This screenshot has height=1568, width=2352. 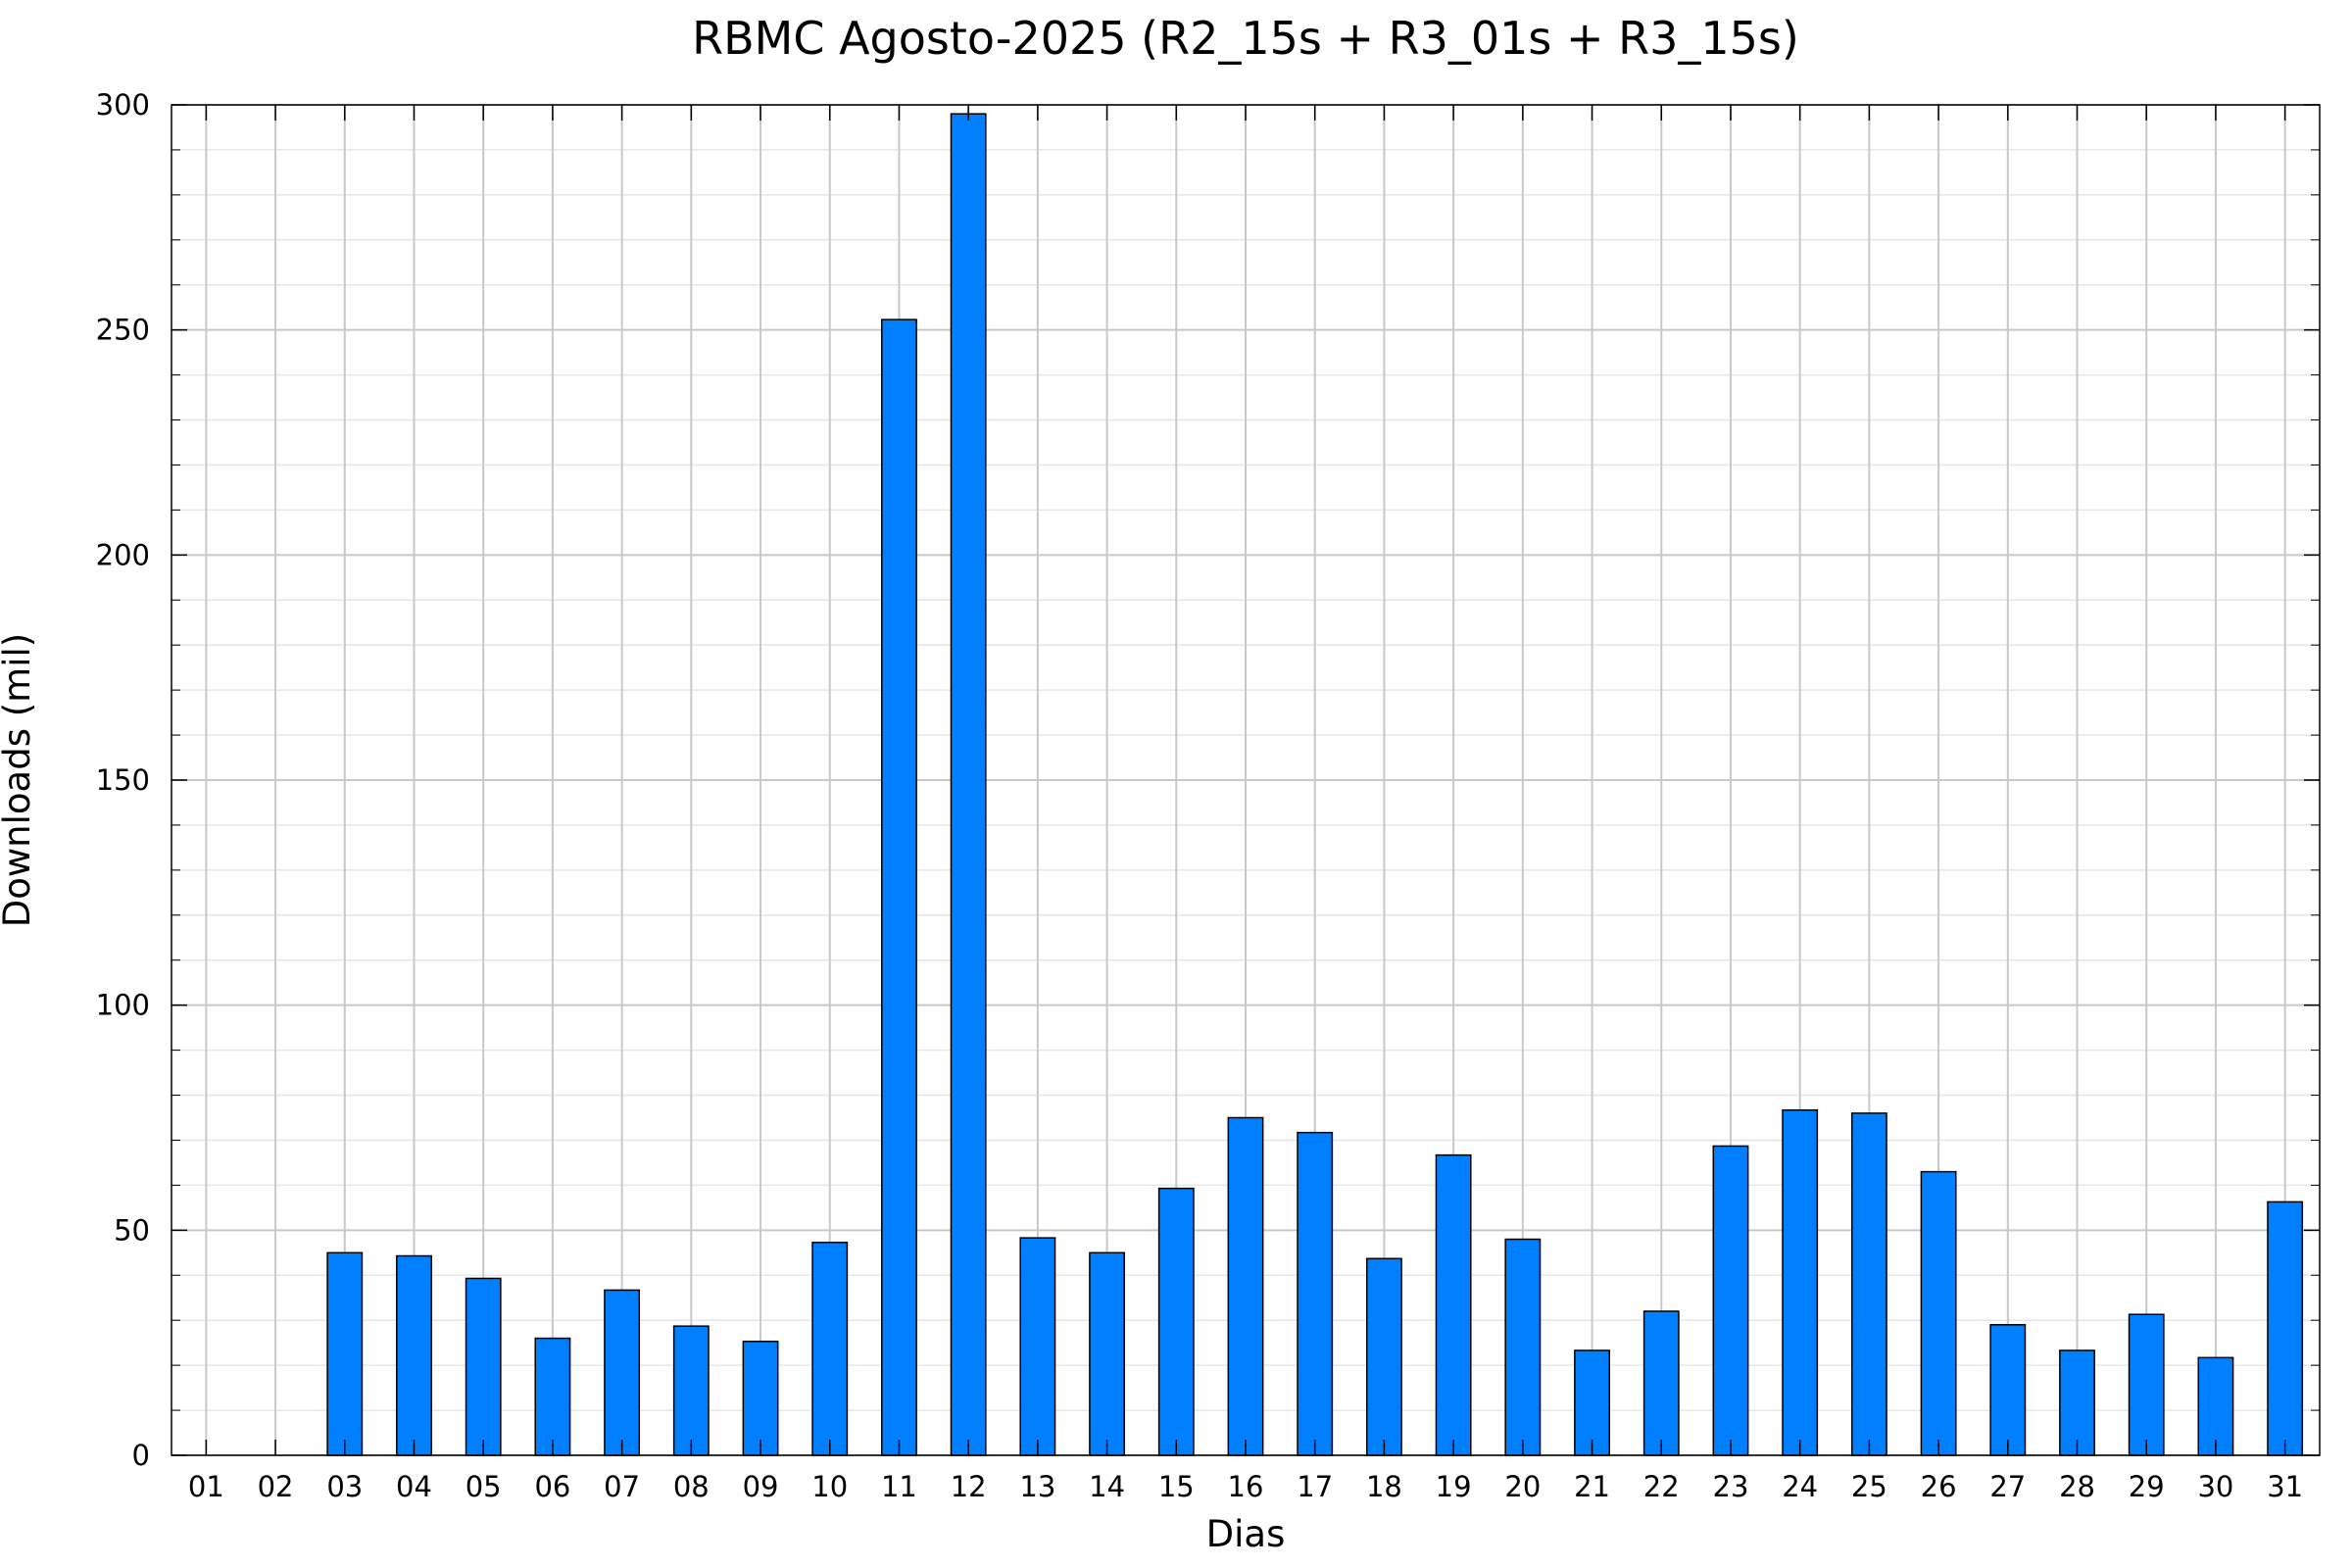 I want to click on y-tick-label: 50, so click(x=132, y=1230).